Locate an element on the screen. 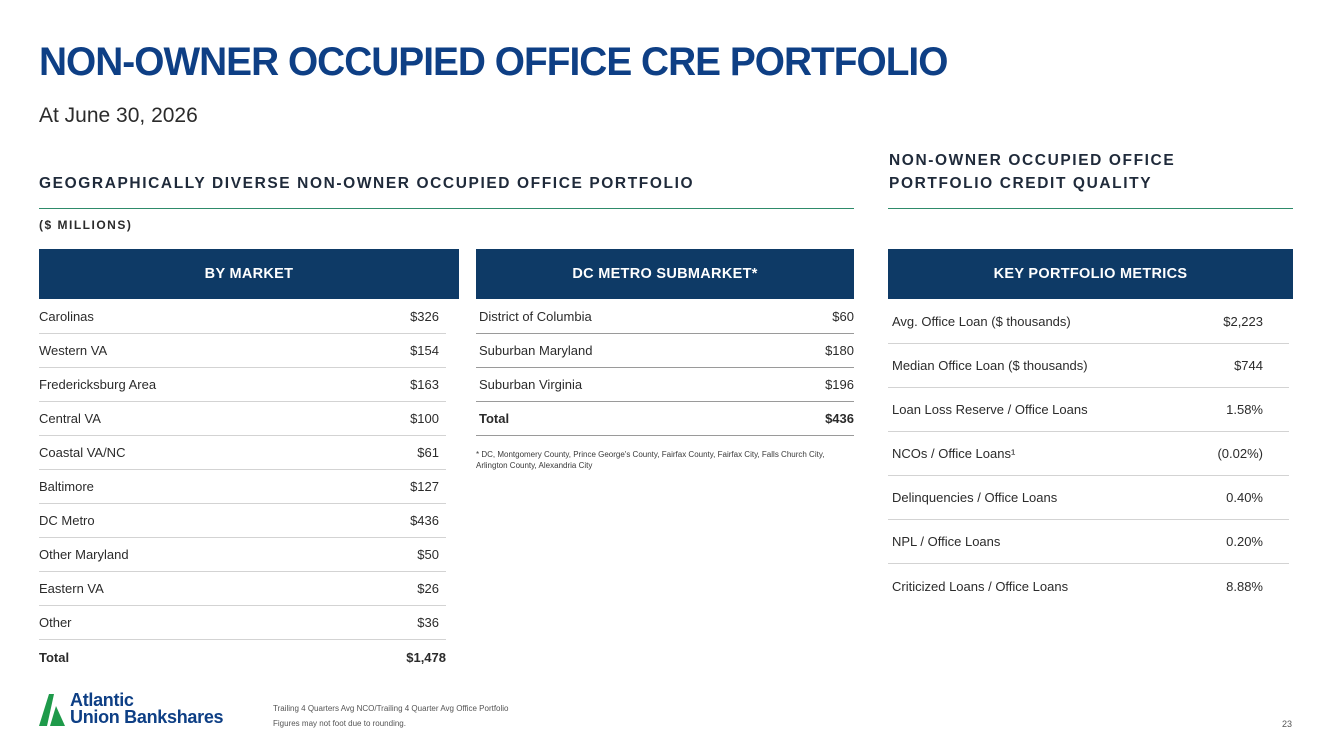 This screenshot has width=1333, height=749. row-label: Other is located at coordinates (55, 622).